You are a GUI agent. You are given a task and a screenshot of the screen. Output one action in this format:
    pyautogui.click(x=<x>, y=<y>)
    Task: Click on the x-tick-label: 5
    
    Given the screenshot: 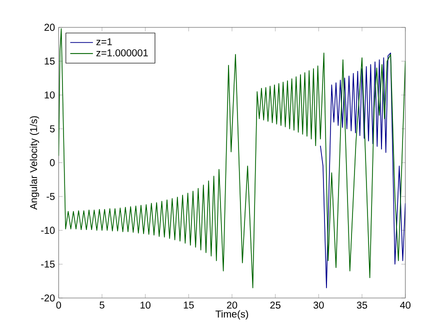 What is the action you would take?
    pyautogui.click(x=102, y=305)
    